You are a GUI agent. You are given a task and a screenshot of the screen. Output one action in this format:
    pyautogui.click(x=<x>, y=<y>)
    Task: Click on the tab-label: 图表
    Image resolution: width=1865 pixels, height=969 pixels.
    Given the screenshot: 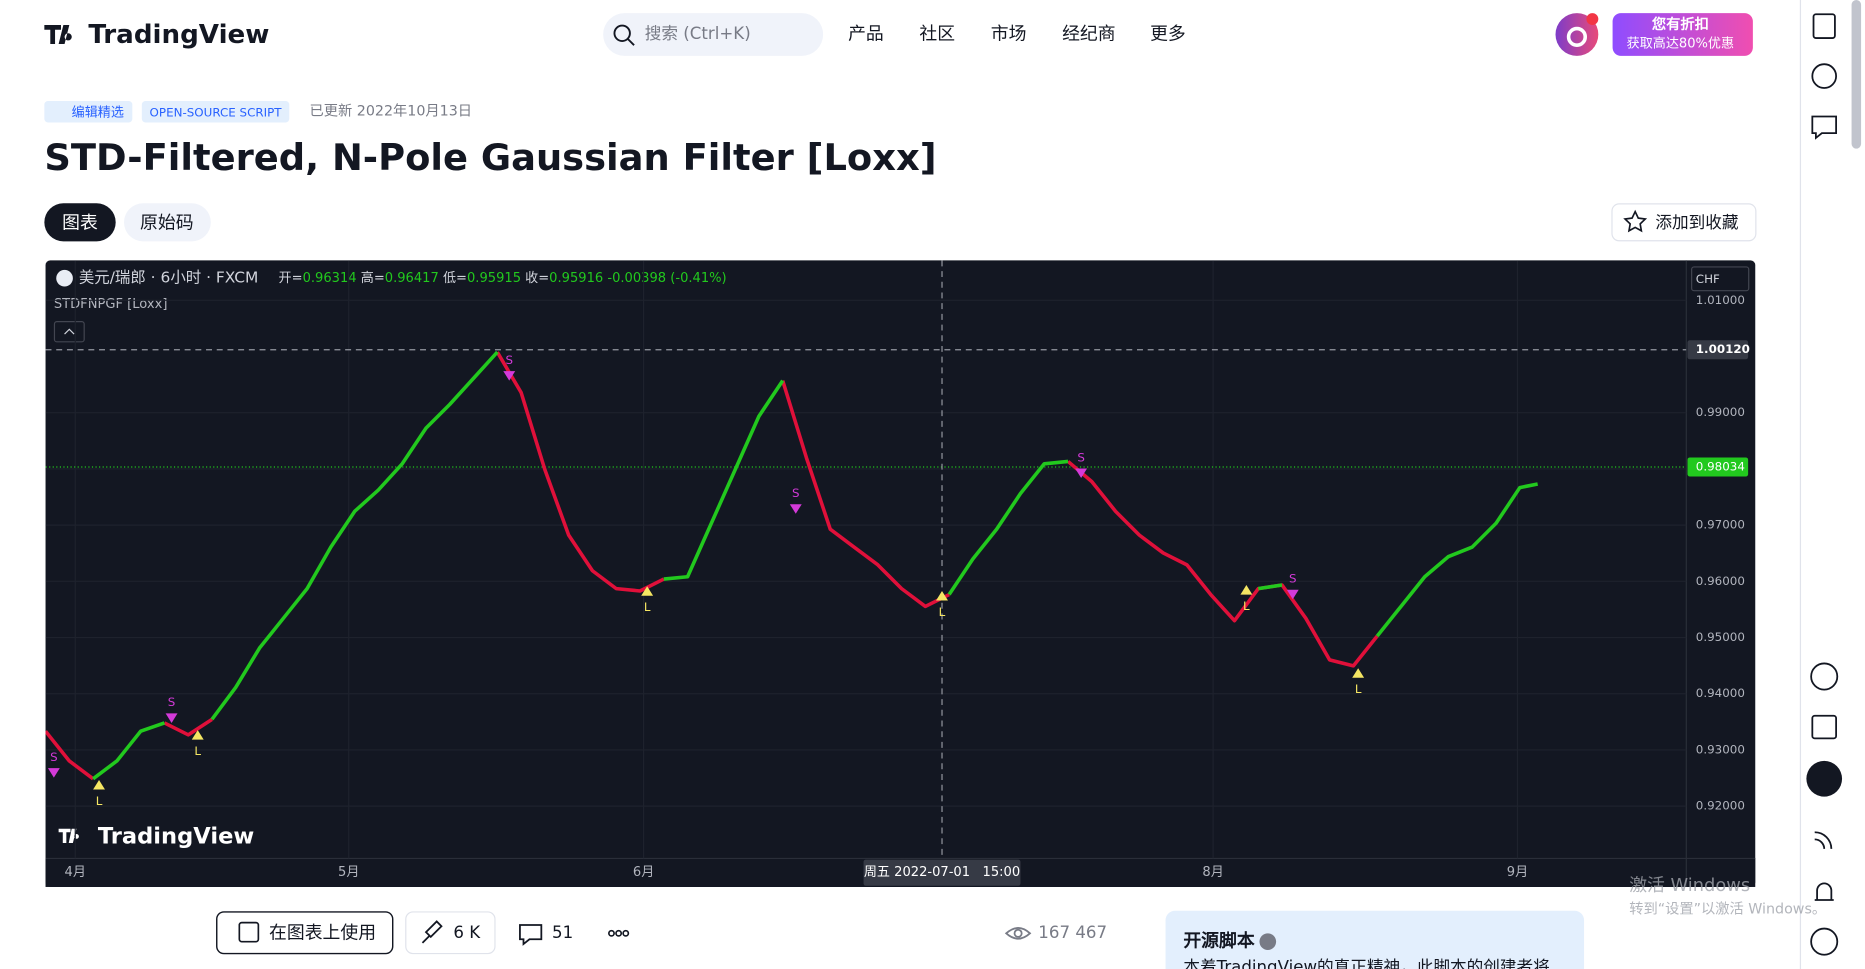 What is the action you would take?
    pyautogui.click(x=80, y=223)
    